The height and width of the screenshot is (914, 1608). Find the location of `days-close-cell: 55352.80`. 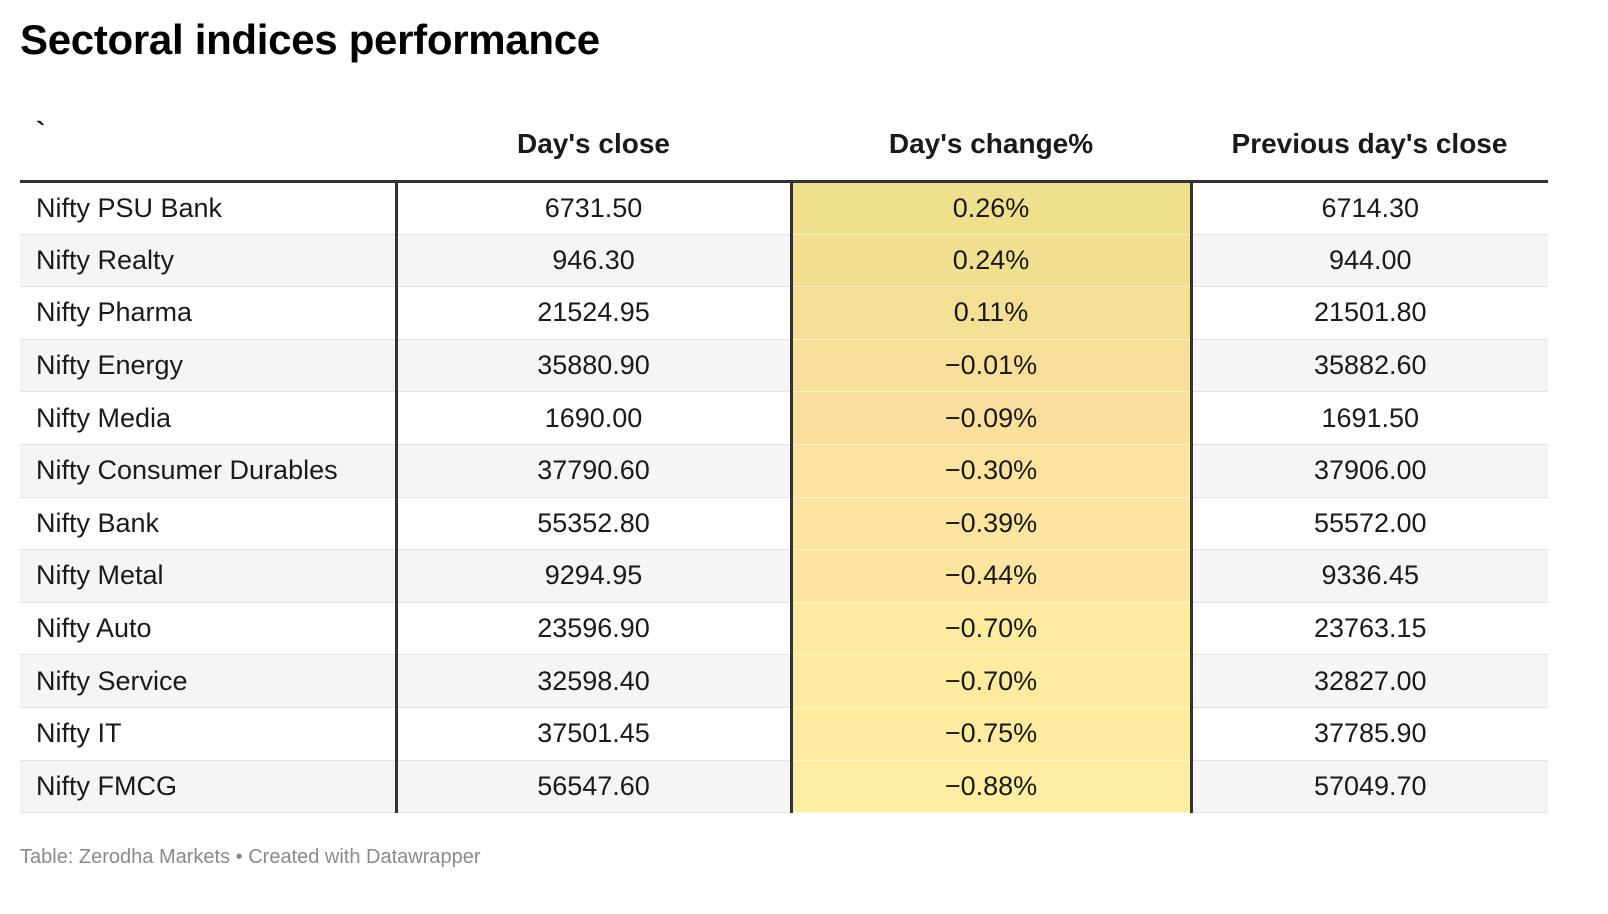

days-close-cell: 55352.80 is located at coordinates (594, 524).